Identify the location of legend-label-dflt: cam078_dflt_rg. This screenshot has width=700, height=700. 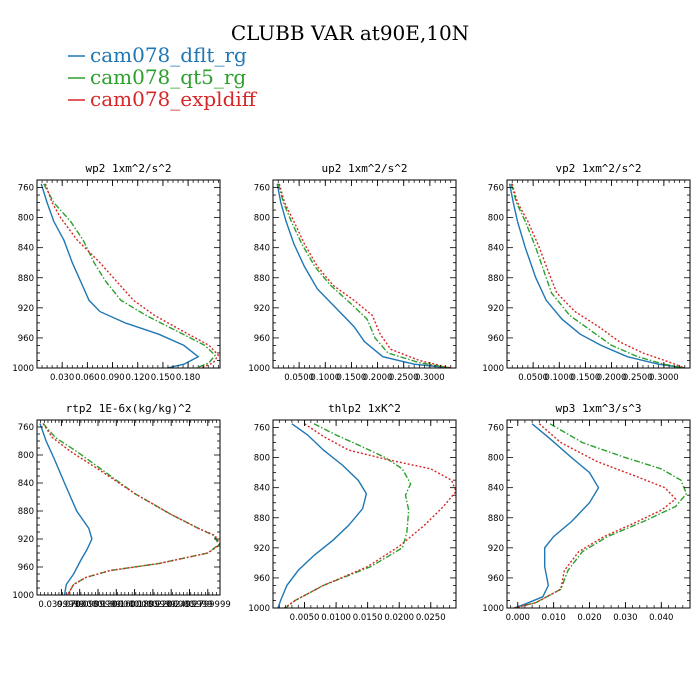
(168, 55).